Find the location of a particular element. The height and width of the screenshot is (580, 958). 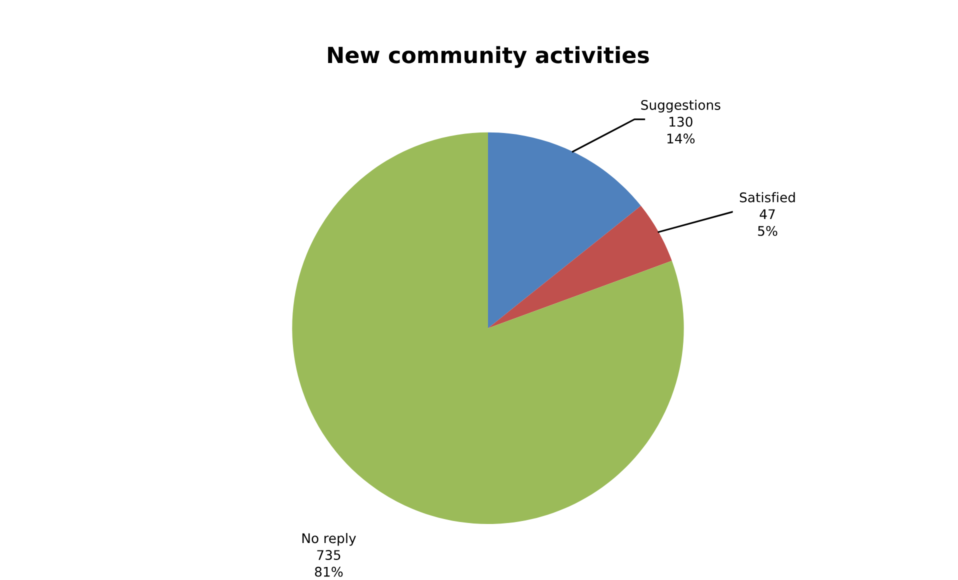

slice-label: Satisfied is located at coordinates (767, 197).